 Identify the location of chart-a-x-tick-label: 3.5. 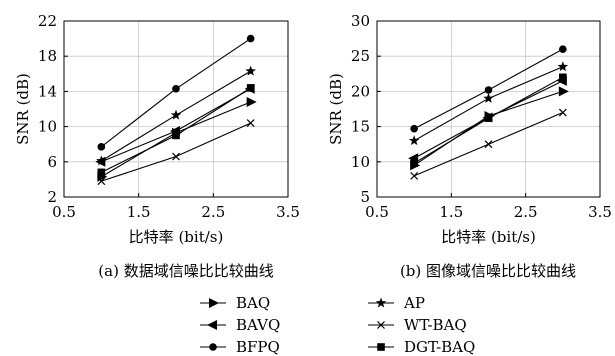
(288, 212).